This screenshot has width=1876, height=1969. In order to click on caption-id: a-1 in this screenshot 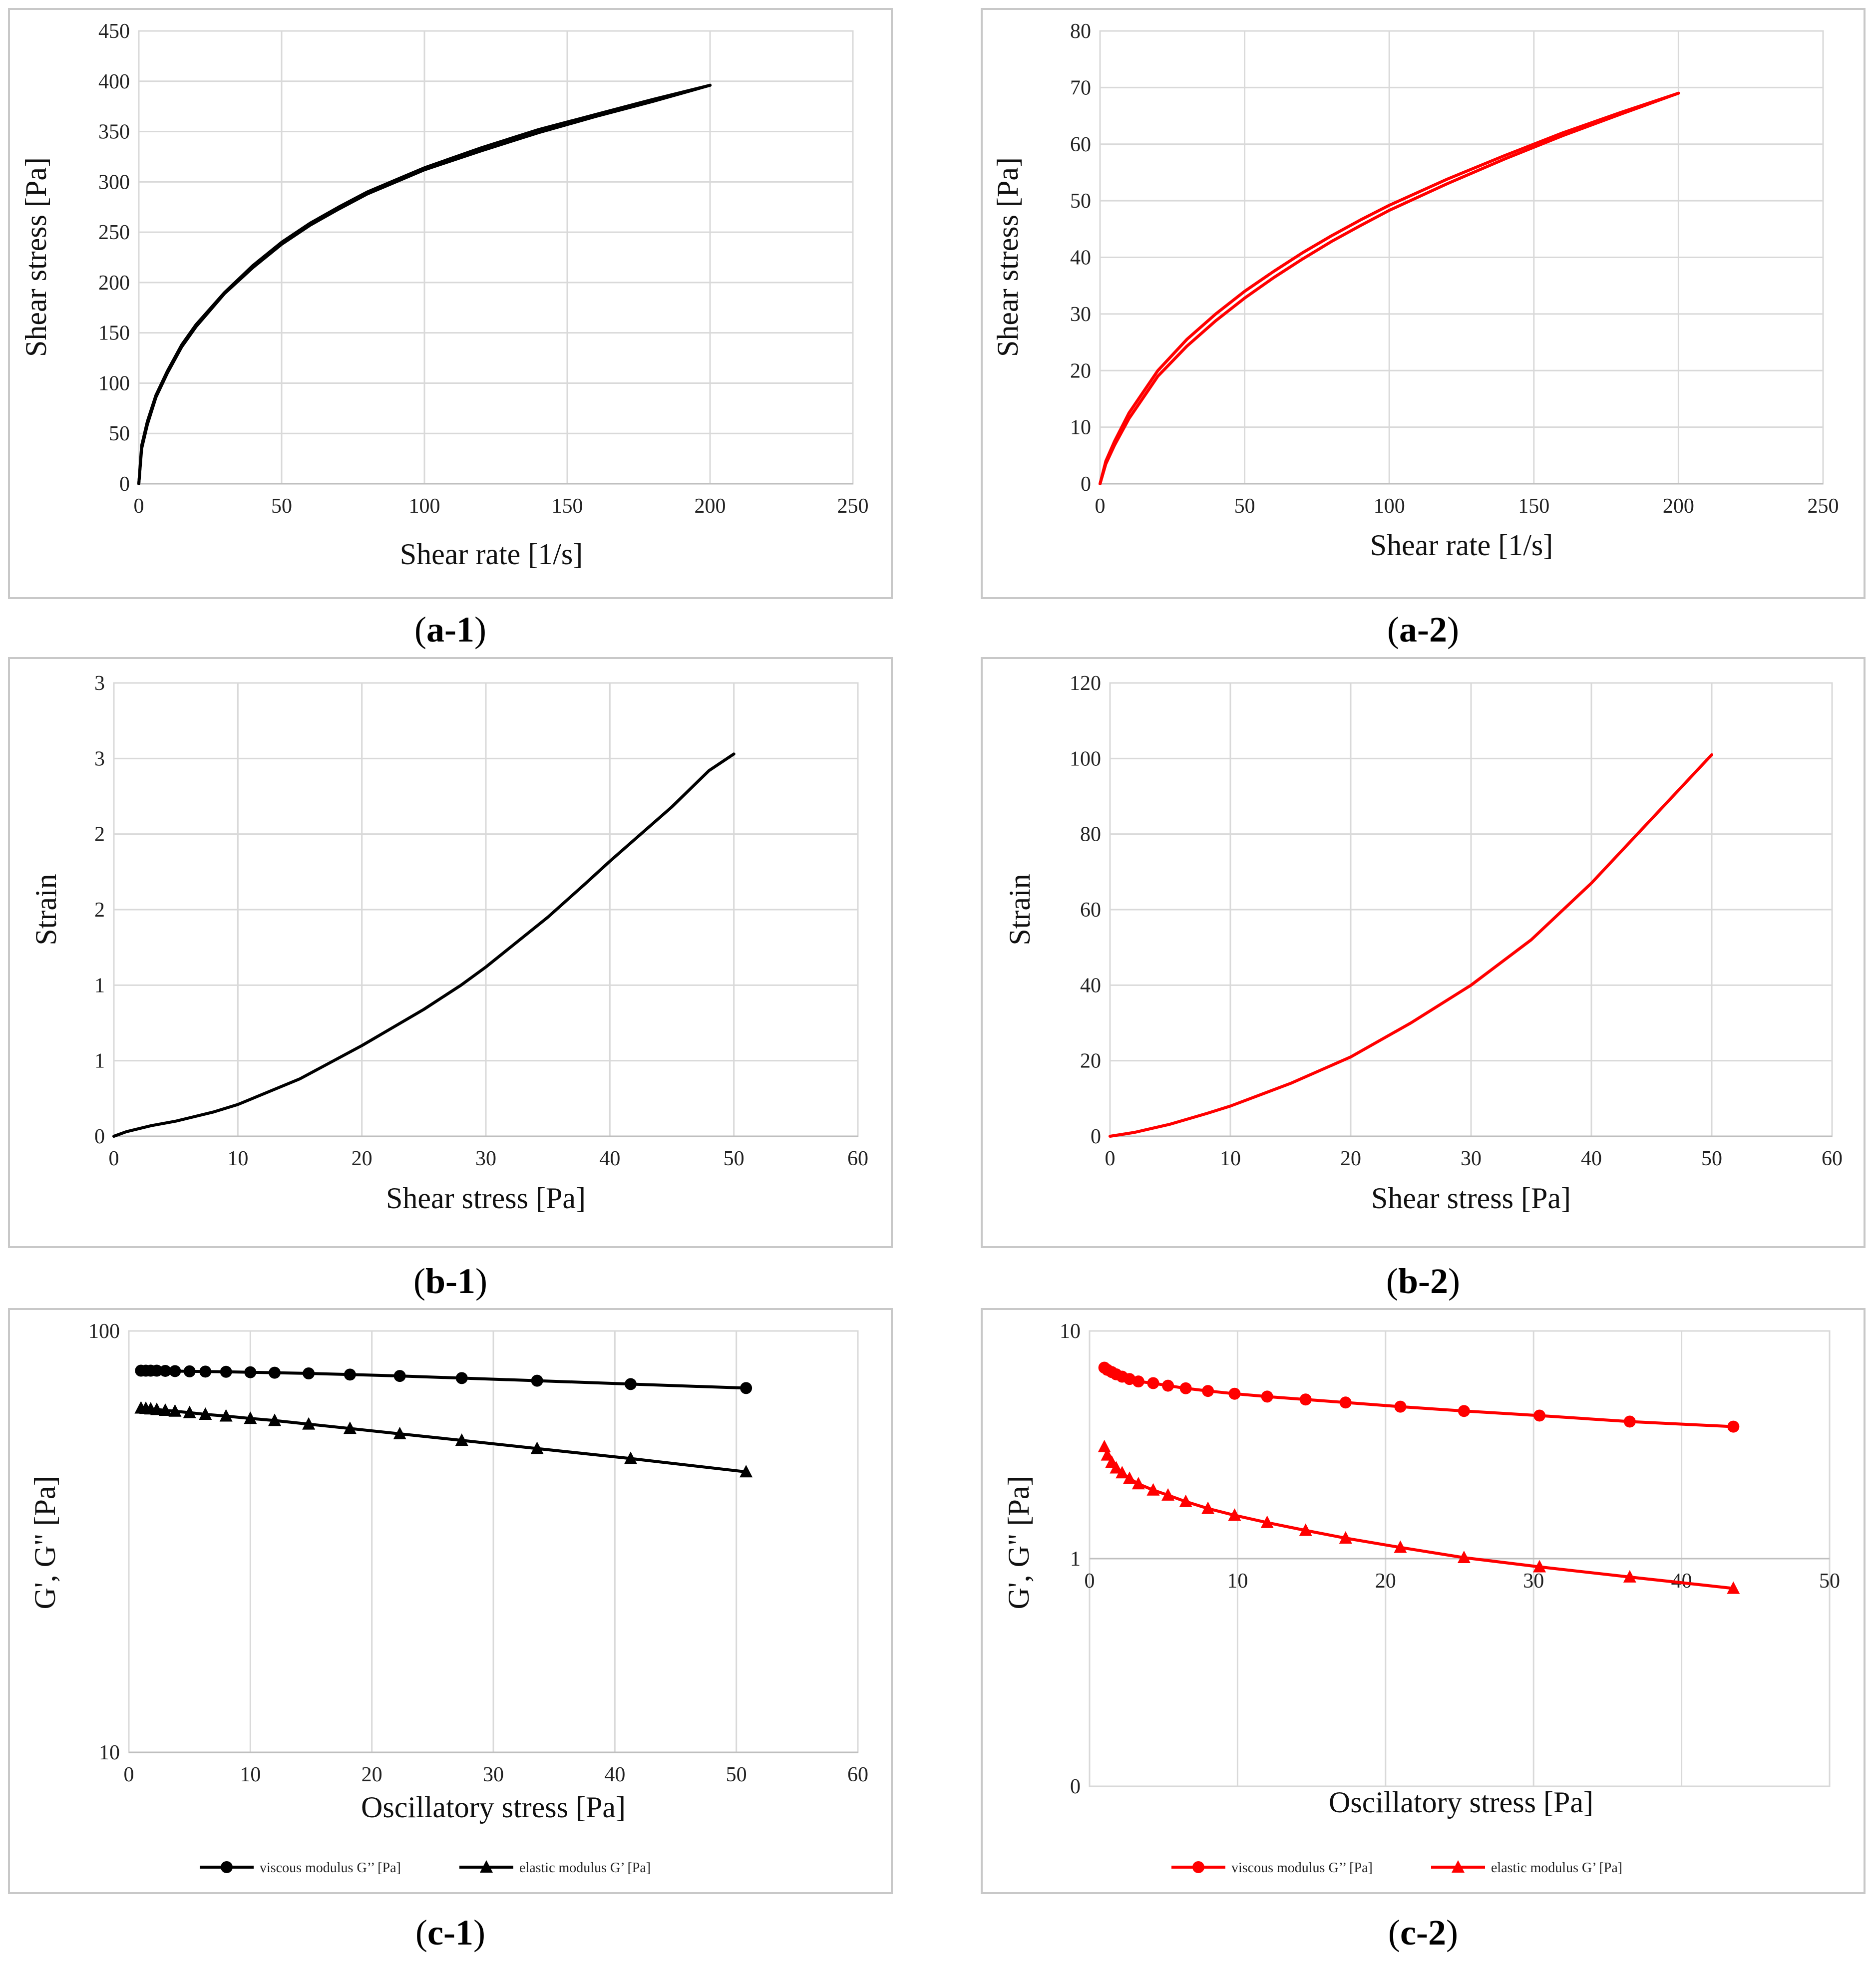, I will do `click(450, 630)`.